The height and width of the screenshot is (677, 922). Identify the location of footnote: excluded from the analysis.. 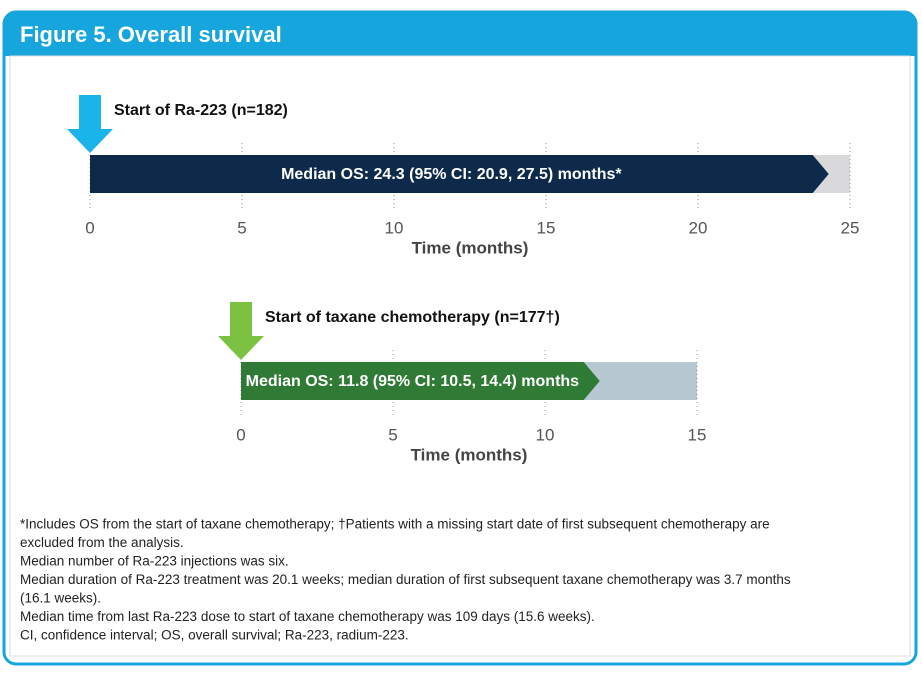
(102, 542).